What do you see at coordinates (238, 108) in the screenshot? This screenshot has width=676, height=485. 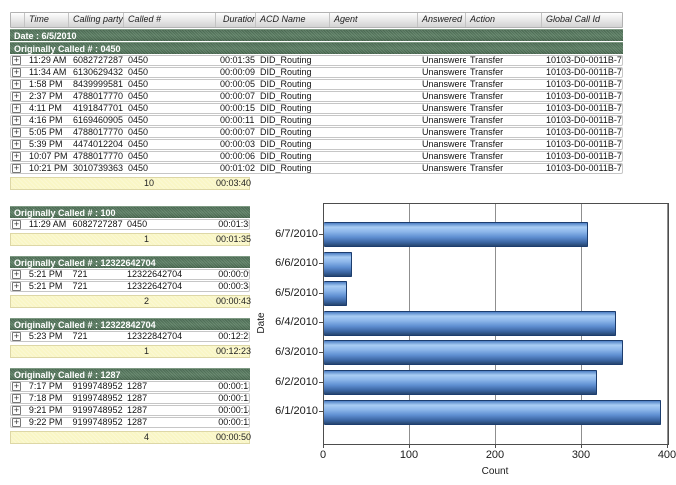 I see `duration-cell: 00:00:15` at bounding box center [238, 108].